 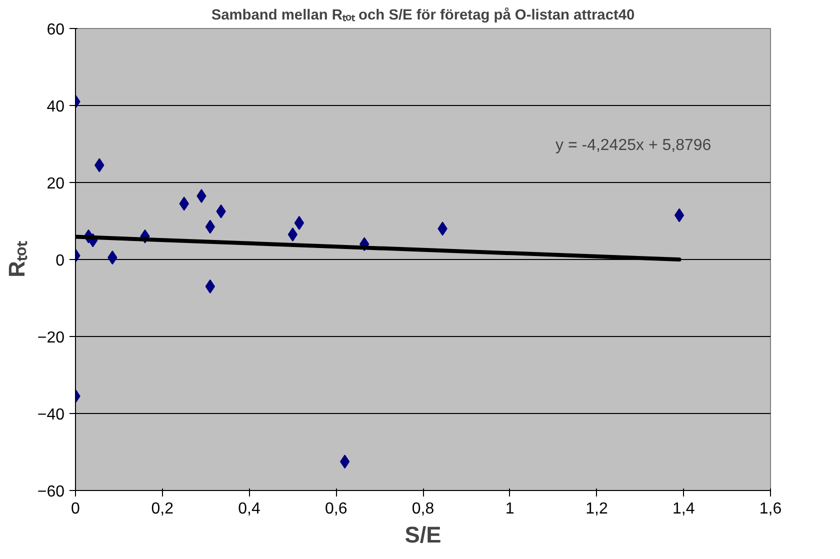 What do you see at coordinates (770, 509) in the screenshot?
I see `x-tick-label: 1,6` at bounding box center [770, 509].